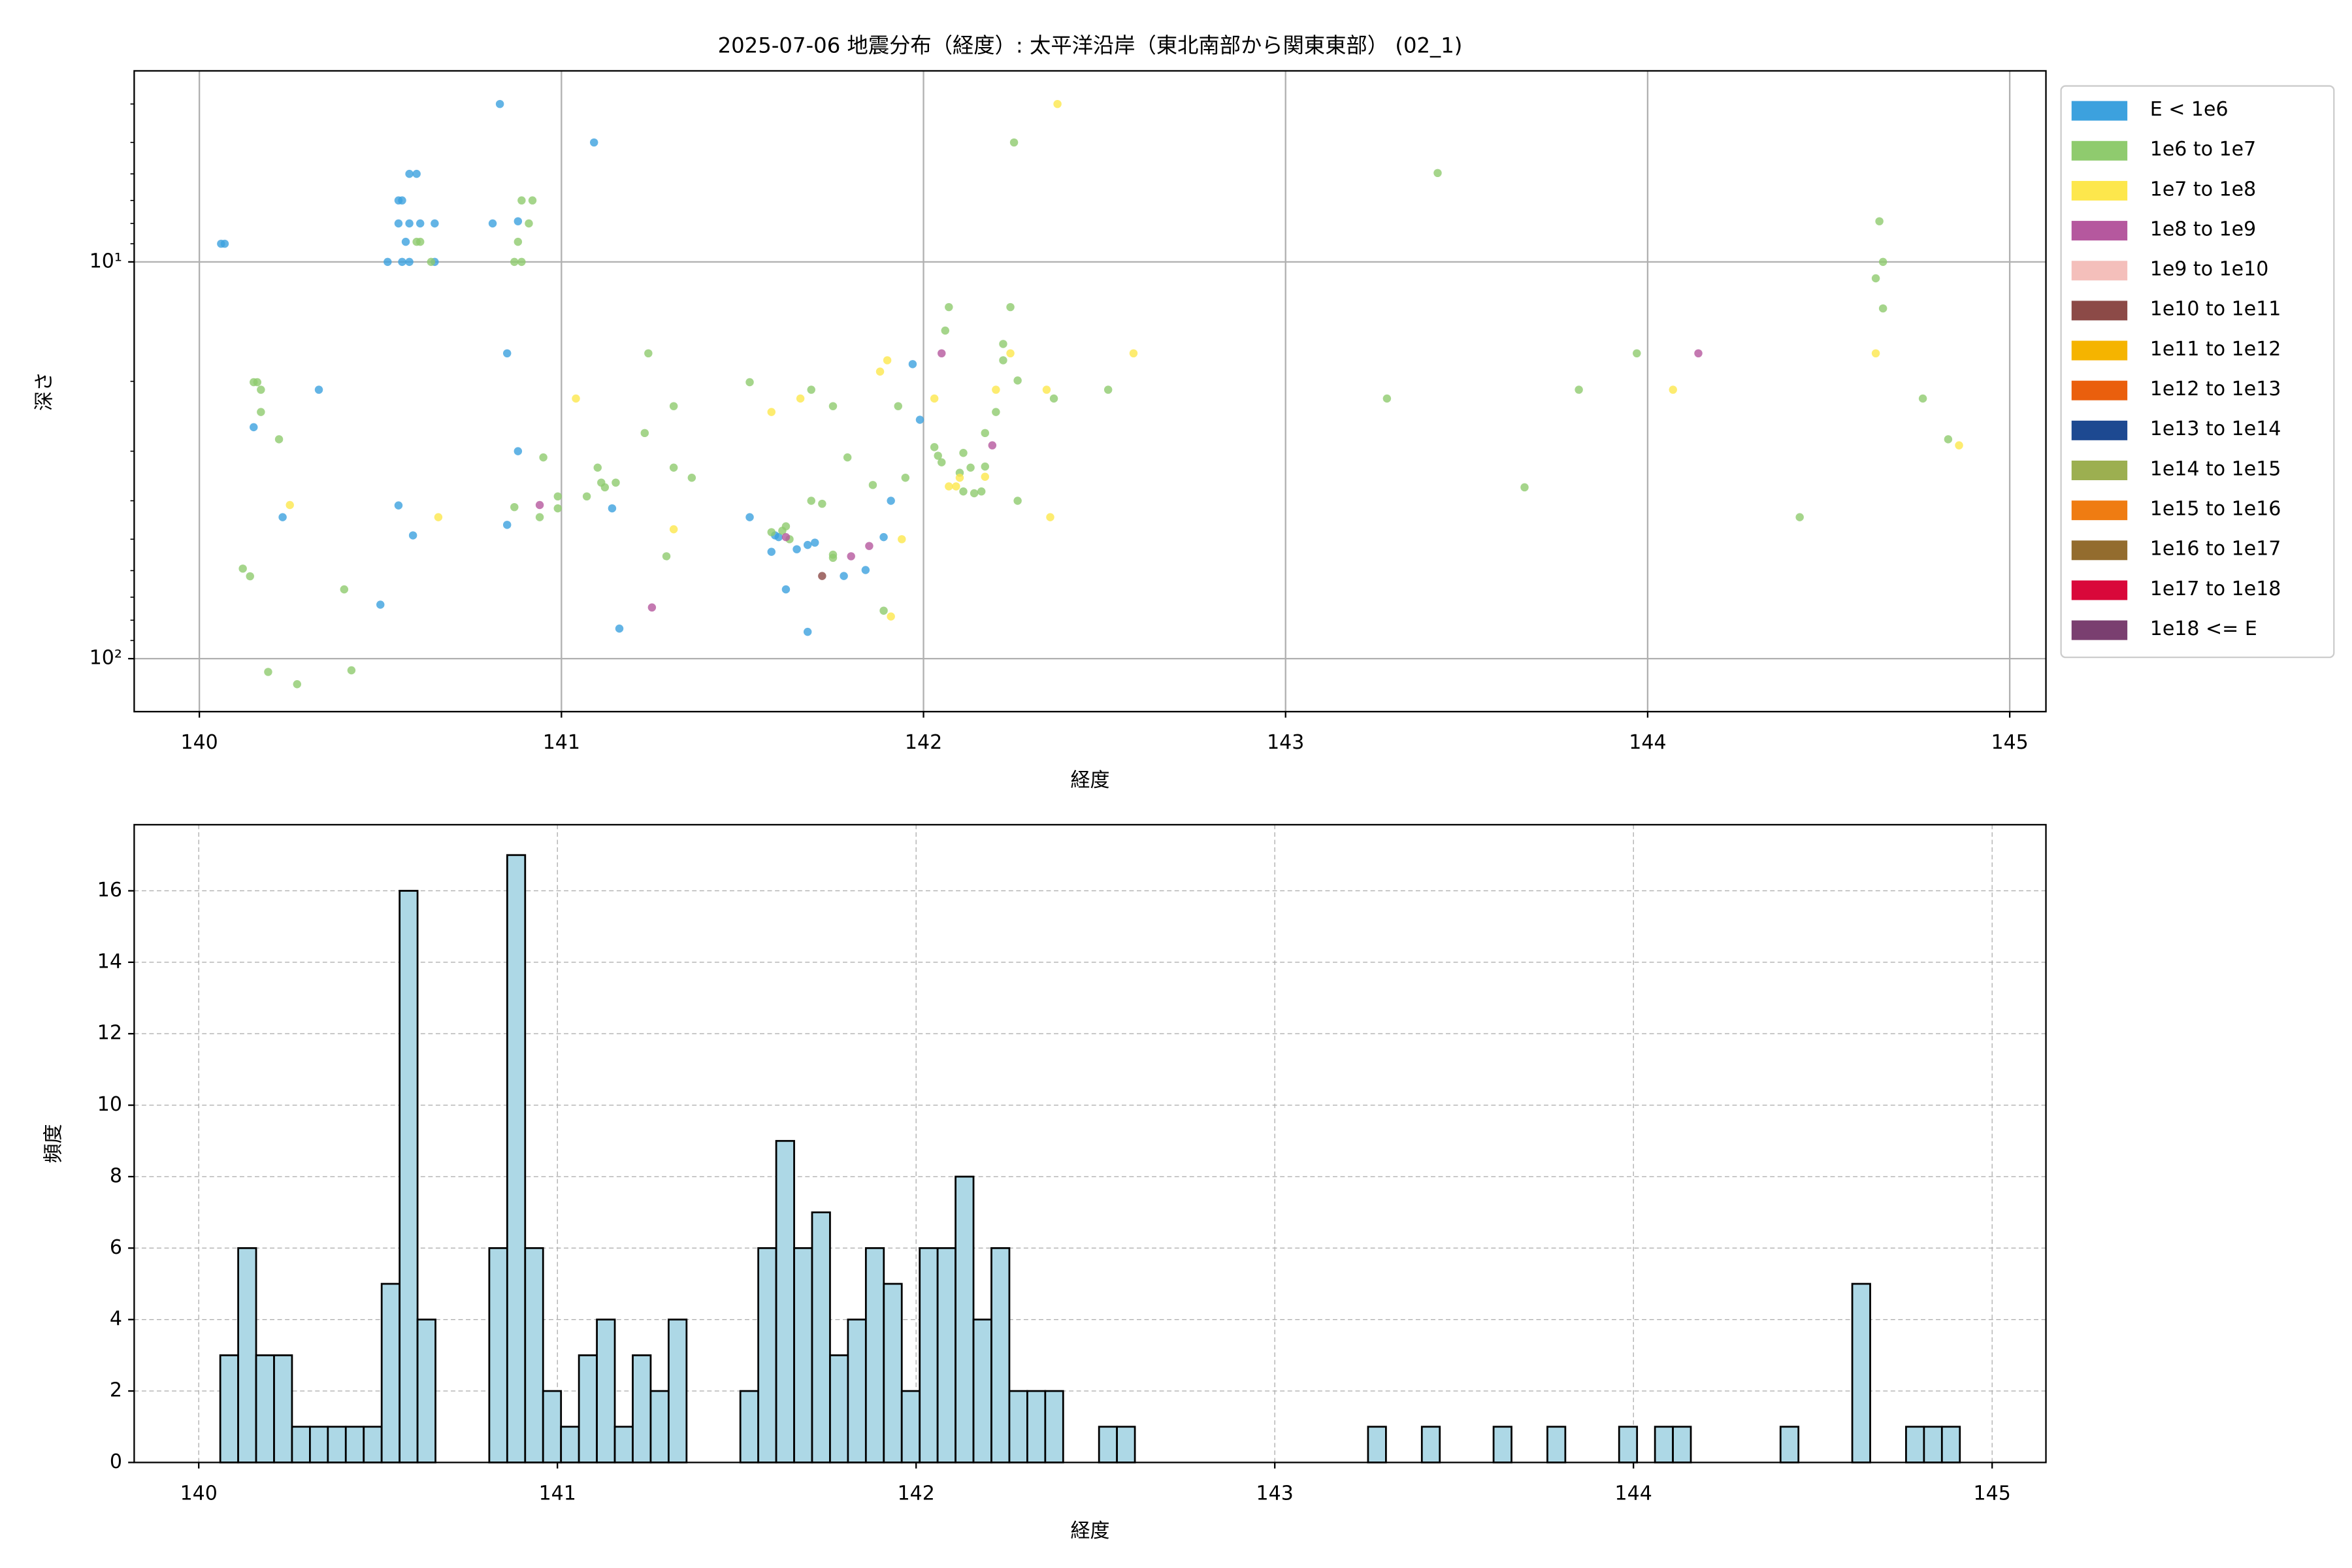  Describe the element at coordinates (116, 1175) in the screenshot. I see `y-tick-label: 8` at that location.